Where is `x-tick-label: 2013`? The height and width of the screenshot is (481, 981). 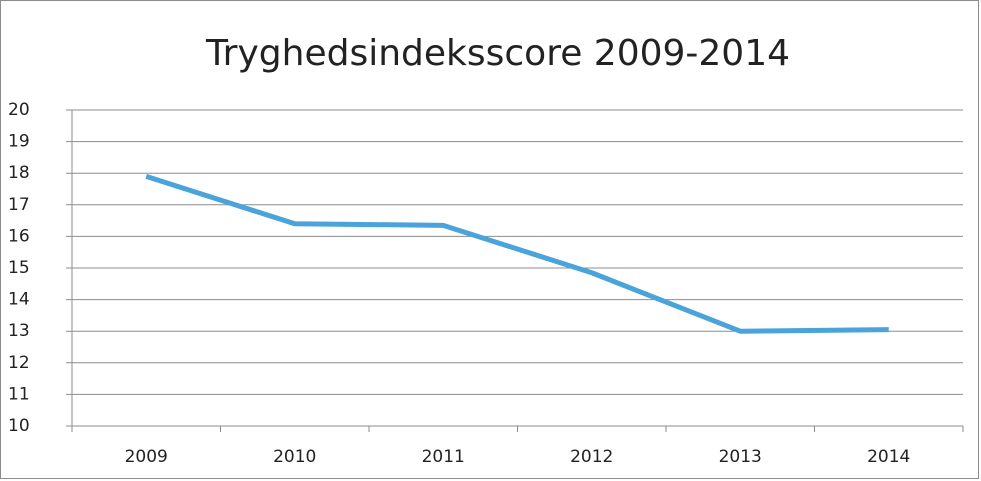
x-tick-label: 2013 is located at coordinates (740, 457).